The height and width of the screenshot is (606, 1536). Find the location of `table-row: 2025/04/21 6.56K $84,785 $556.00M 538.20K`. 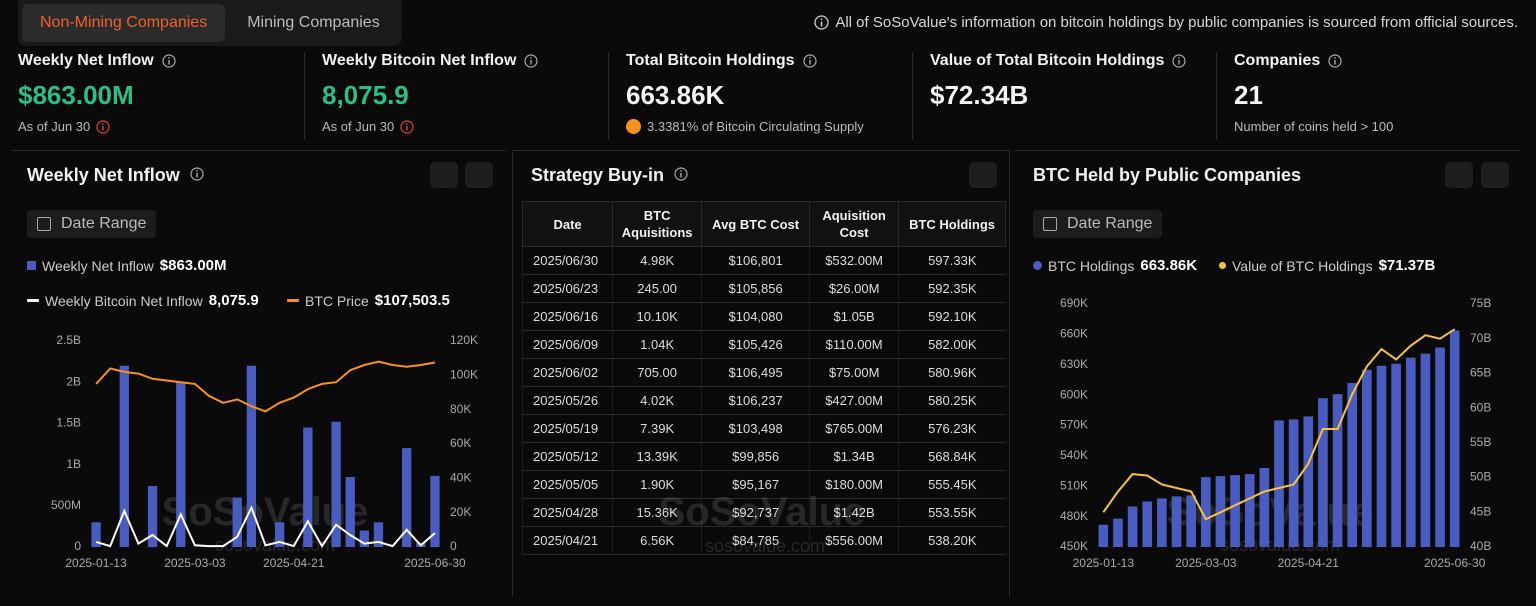

table-row: 2025/04/21 6.56K $84,785 $556.00M 538.20K is located at coordinates (764, 540).